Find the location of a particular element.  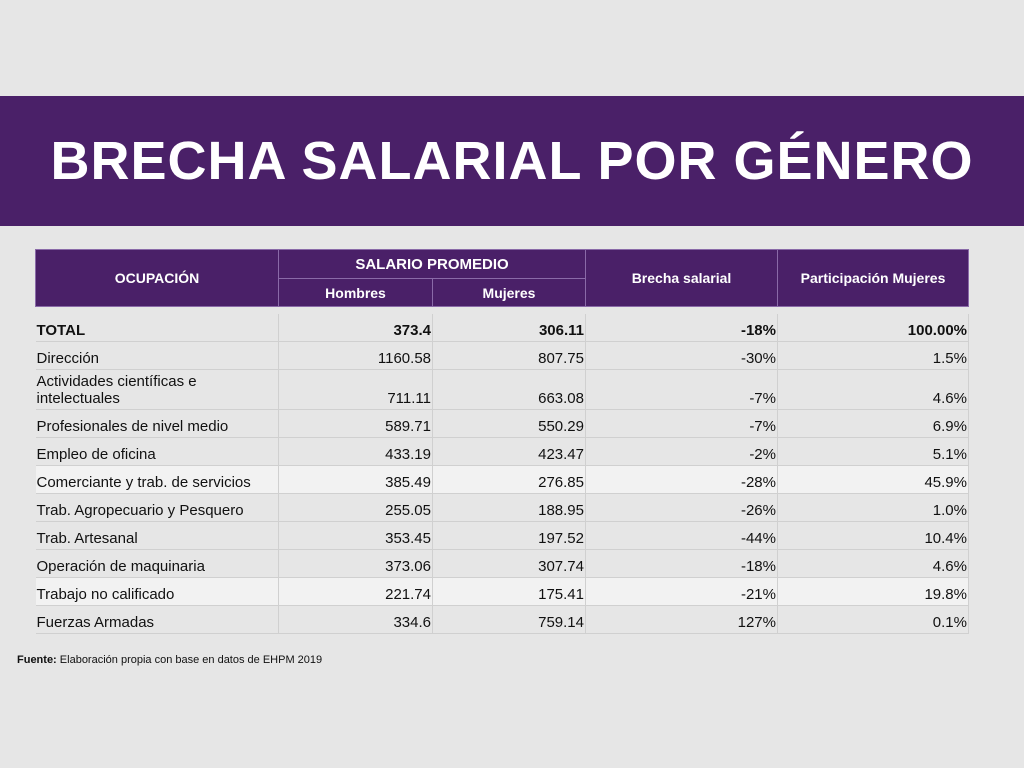

table-row: TOTAL 373.4 306.11 -18% 100.00% is located at coordinates (502, 327).